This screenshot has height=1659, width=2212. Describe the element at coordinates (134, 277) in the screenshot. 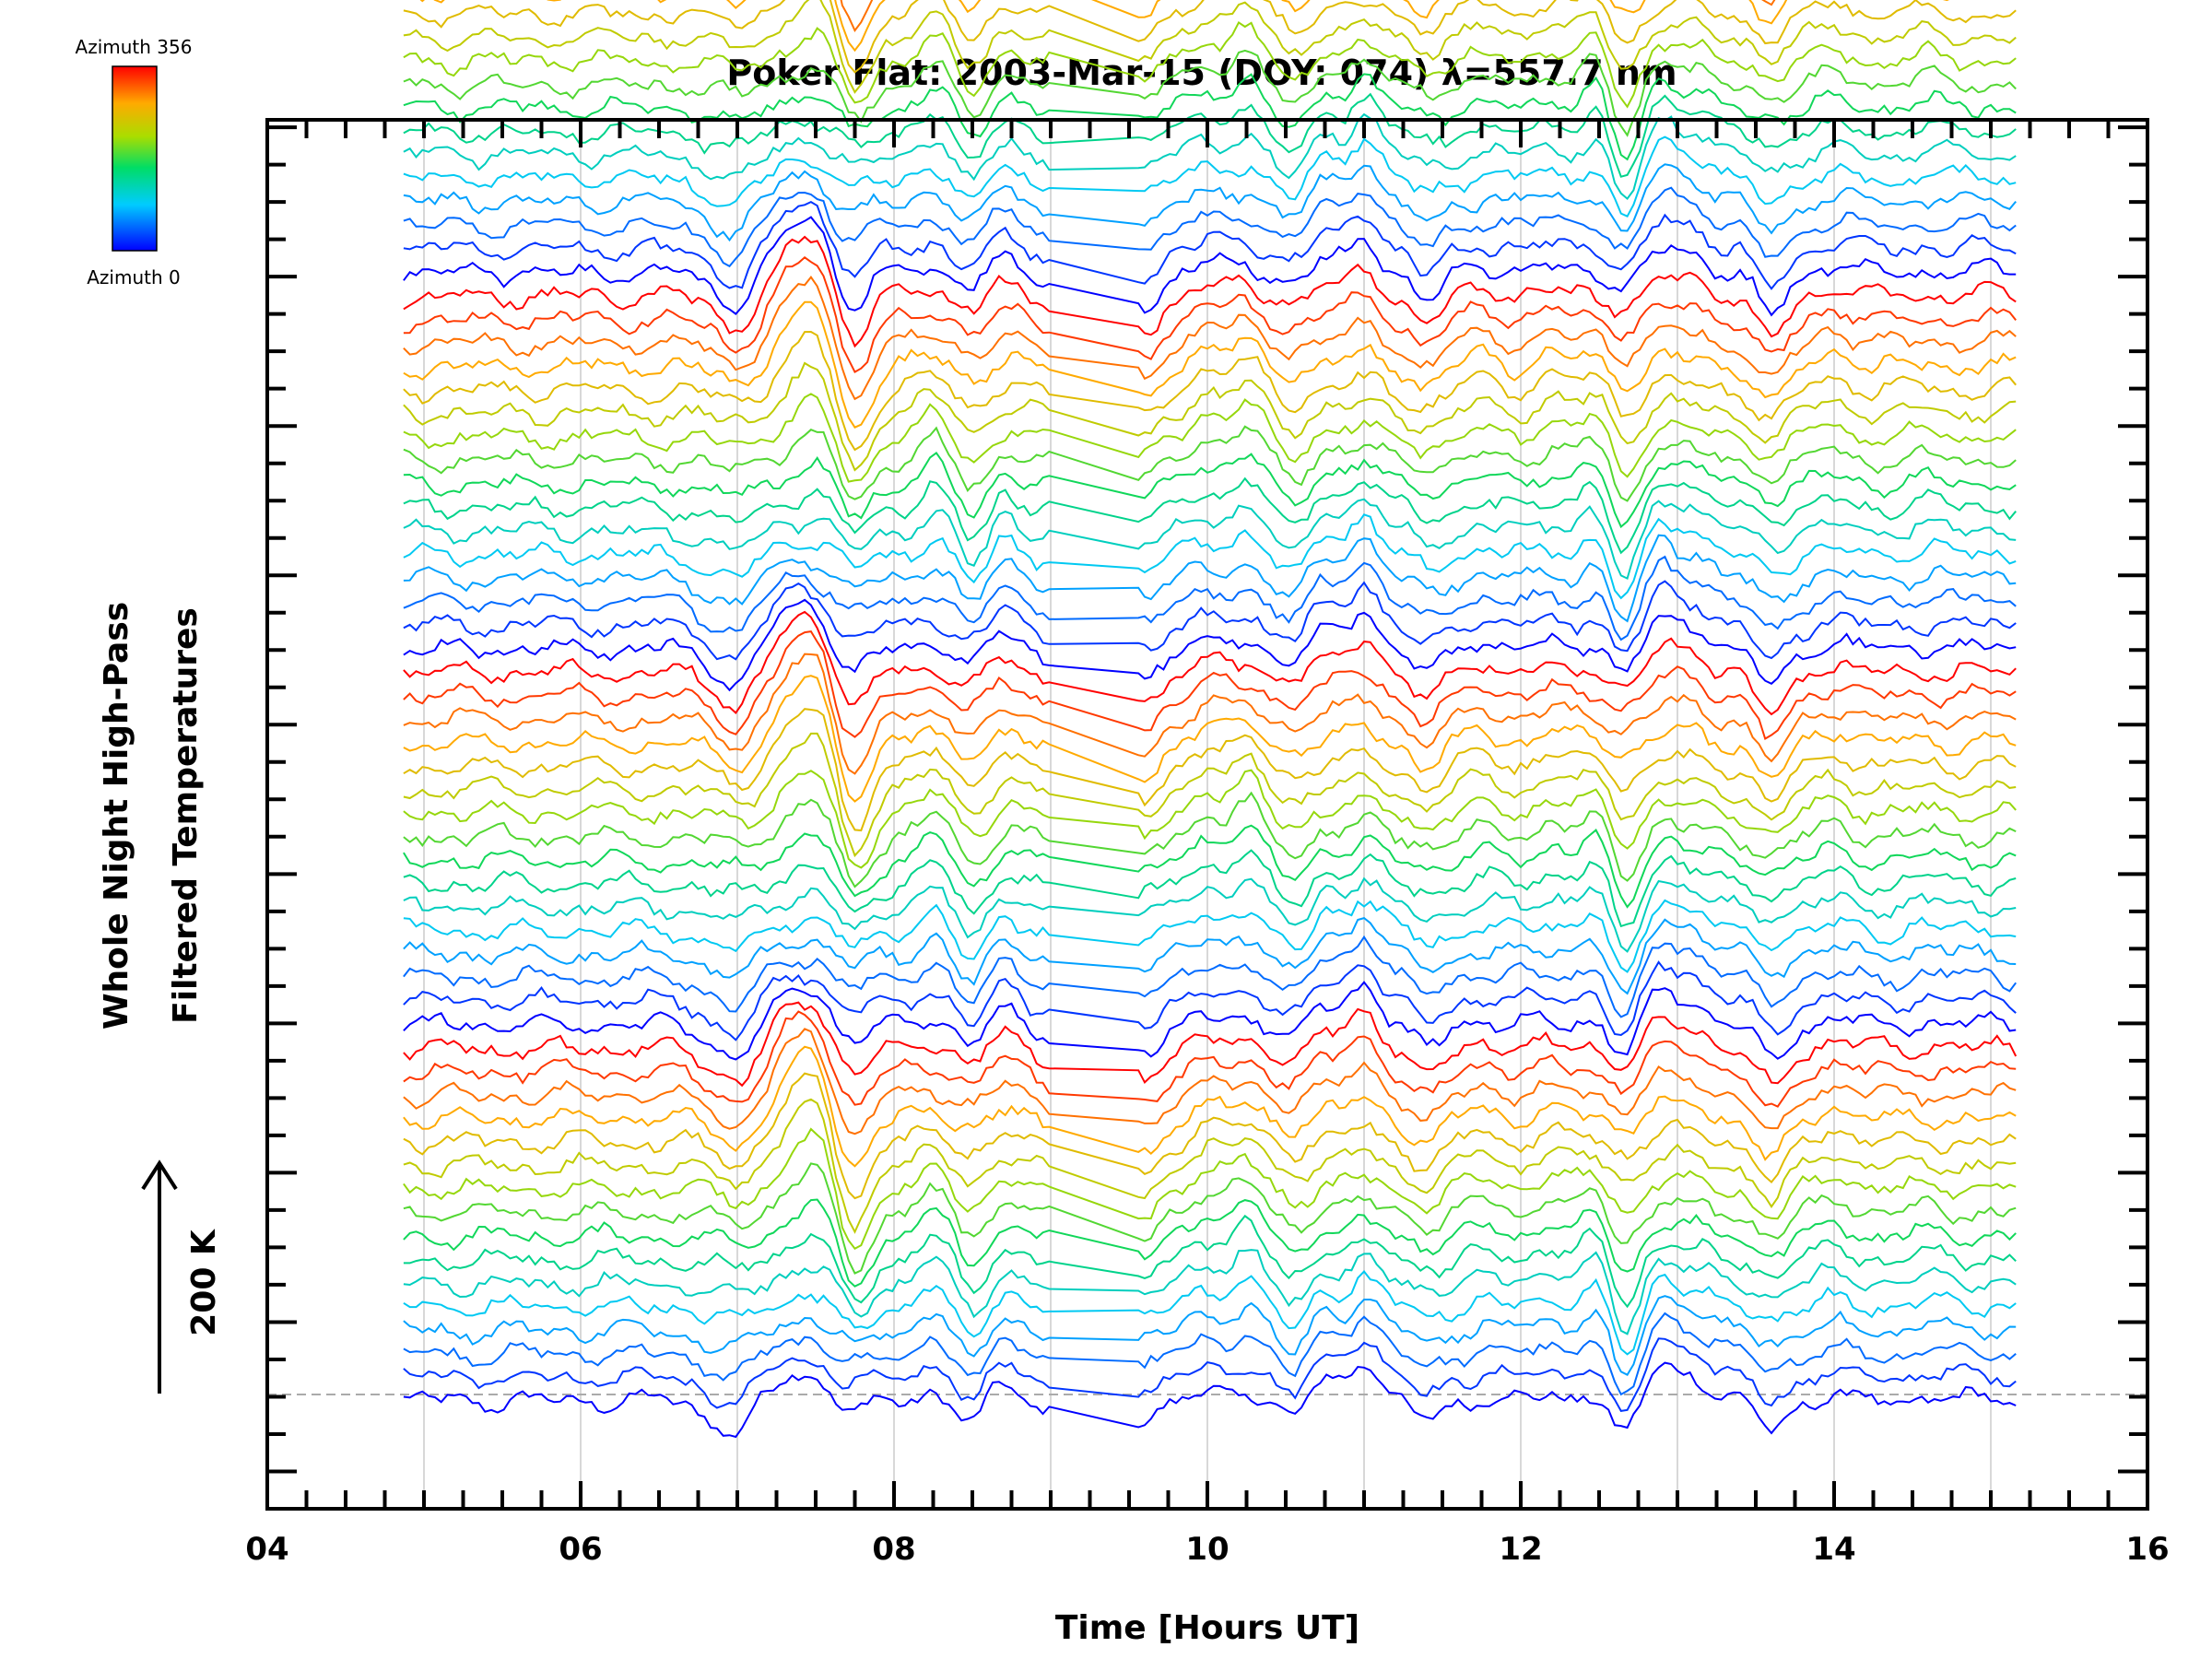

I see `colorbar-min-label: Azimuth 0` at that location.